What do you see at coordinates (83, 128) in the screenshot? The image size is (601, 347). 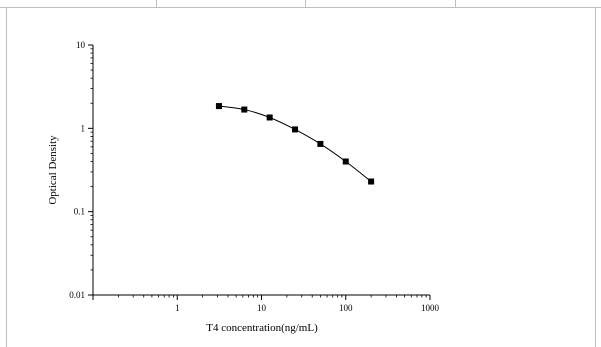 I see `y-tick-label: 1` at bounding box center [83, 128].